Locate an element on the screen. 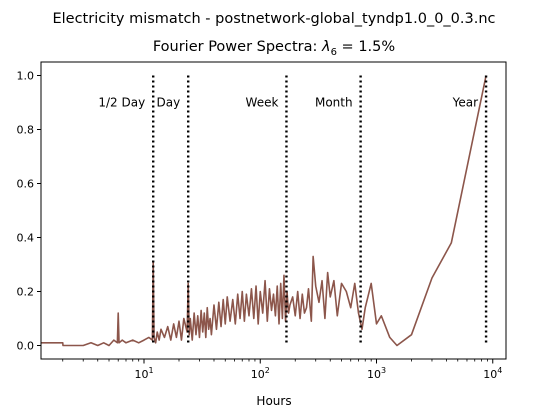  y-tick-label: 0.4 is located at coordinates (26, 238).